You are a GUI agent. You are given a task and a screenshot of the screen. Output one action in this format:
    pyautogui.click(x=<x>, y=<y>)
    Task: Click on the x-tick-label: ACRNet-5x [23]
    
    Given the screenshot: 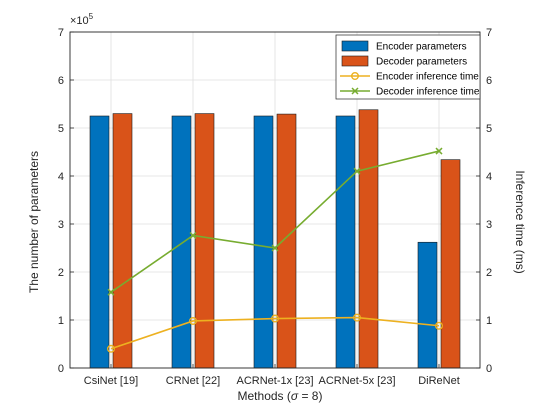 What is the action you would take?
    pyautogui.click(x=356, y=381)
    